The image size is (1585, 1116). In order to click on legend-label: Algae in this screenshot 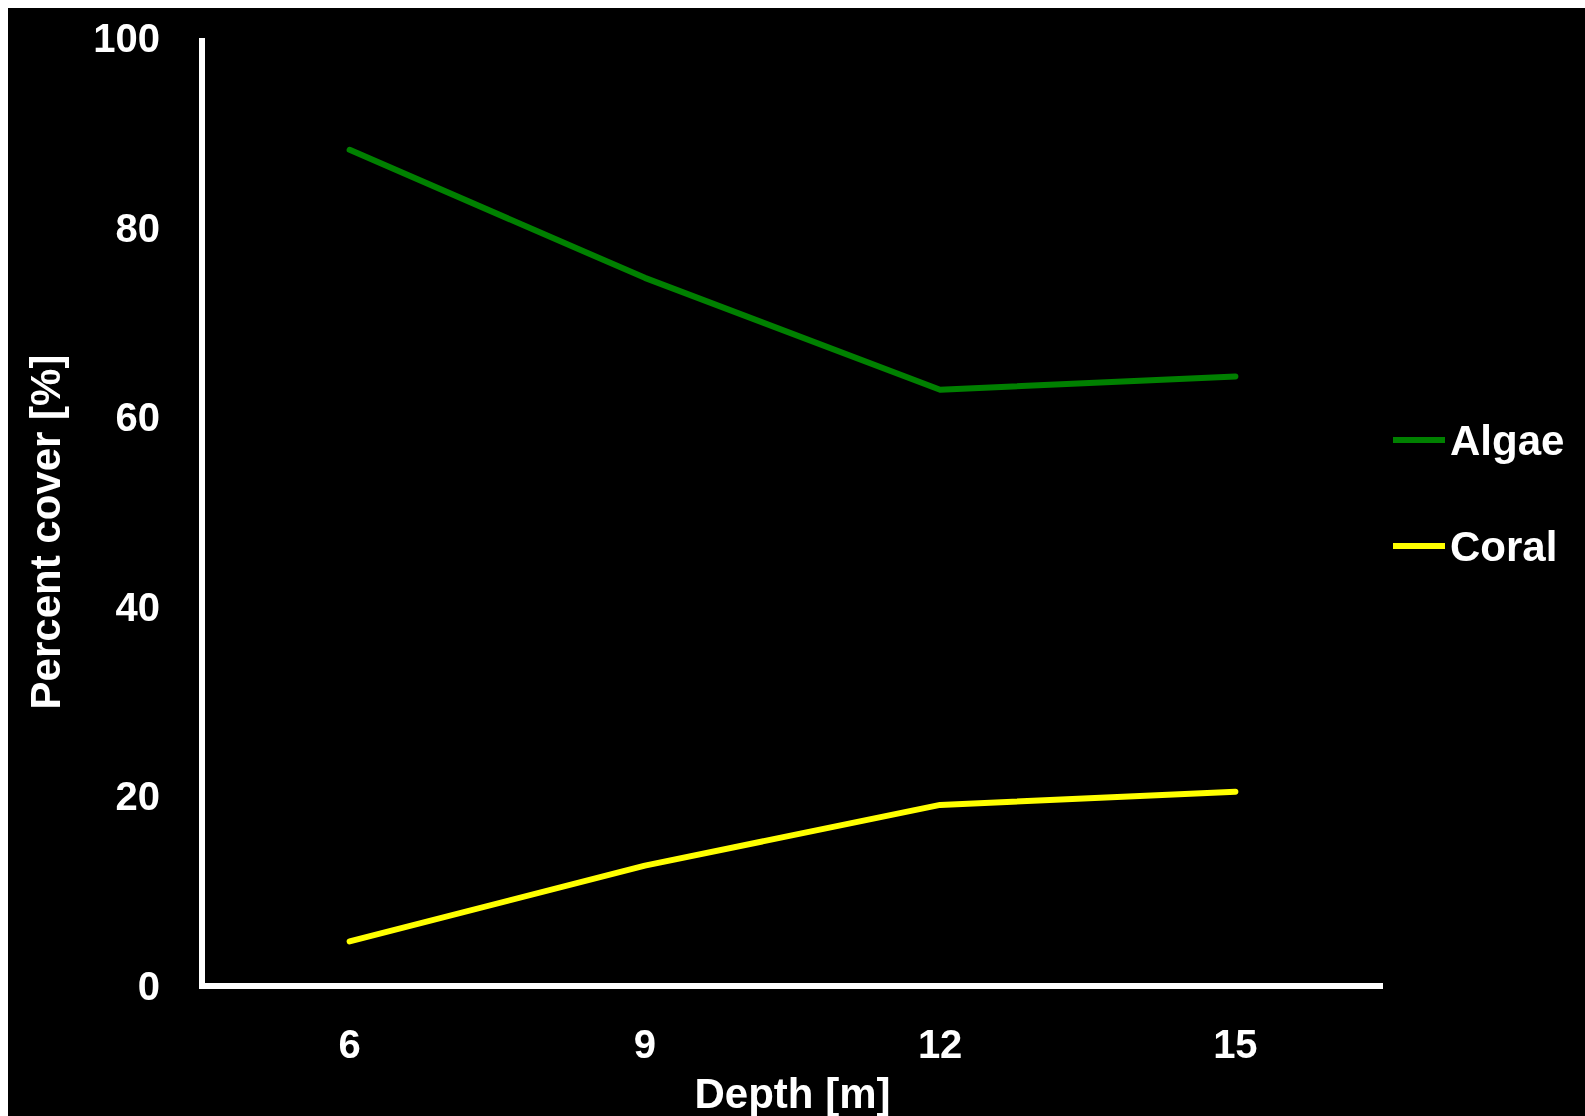, I will do `click(1507, 440)`.